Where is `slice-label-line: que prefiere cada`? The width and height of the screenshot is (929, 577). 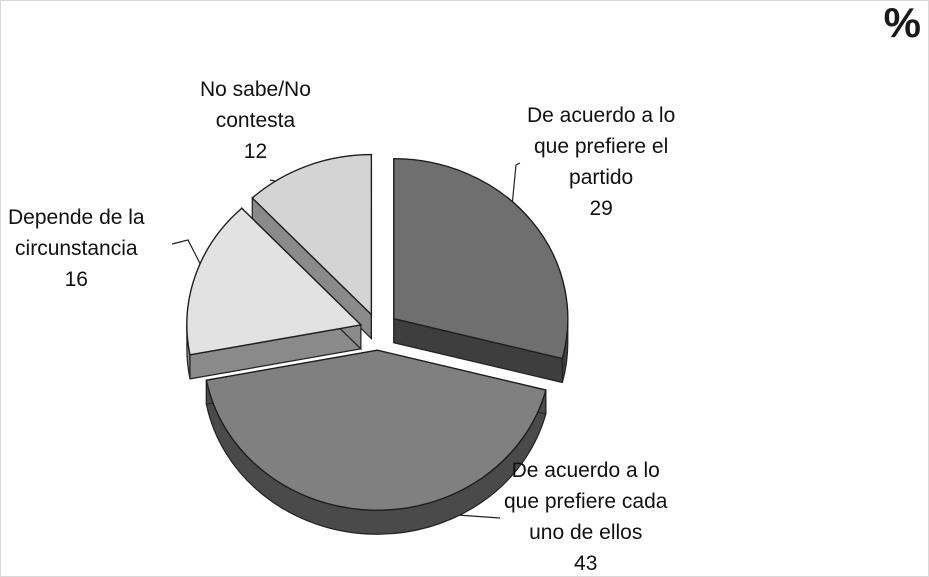
slice-label-line: que prefiere cada is located at coordinates (586, 501).